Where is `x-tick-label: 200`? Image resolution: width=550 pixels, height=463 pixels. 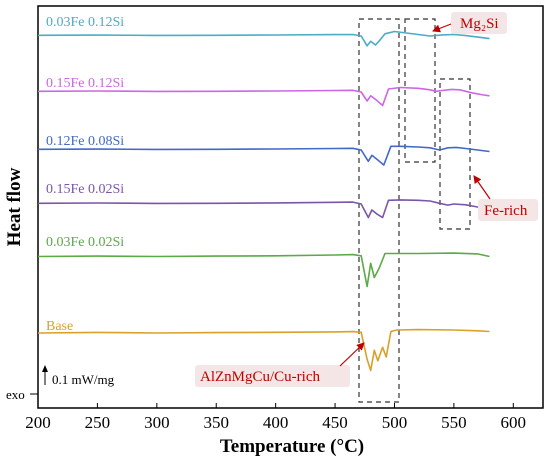
x-tick-label: 200 is located at coordinates (38, 422).